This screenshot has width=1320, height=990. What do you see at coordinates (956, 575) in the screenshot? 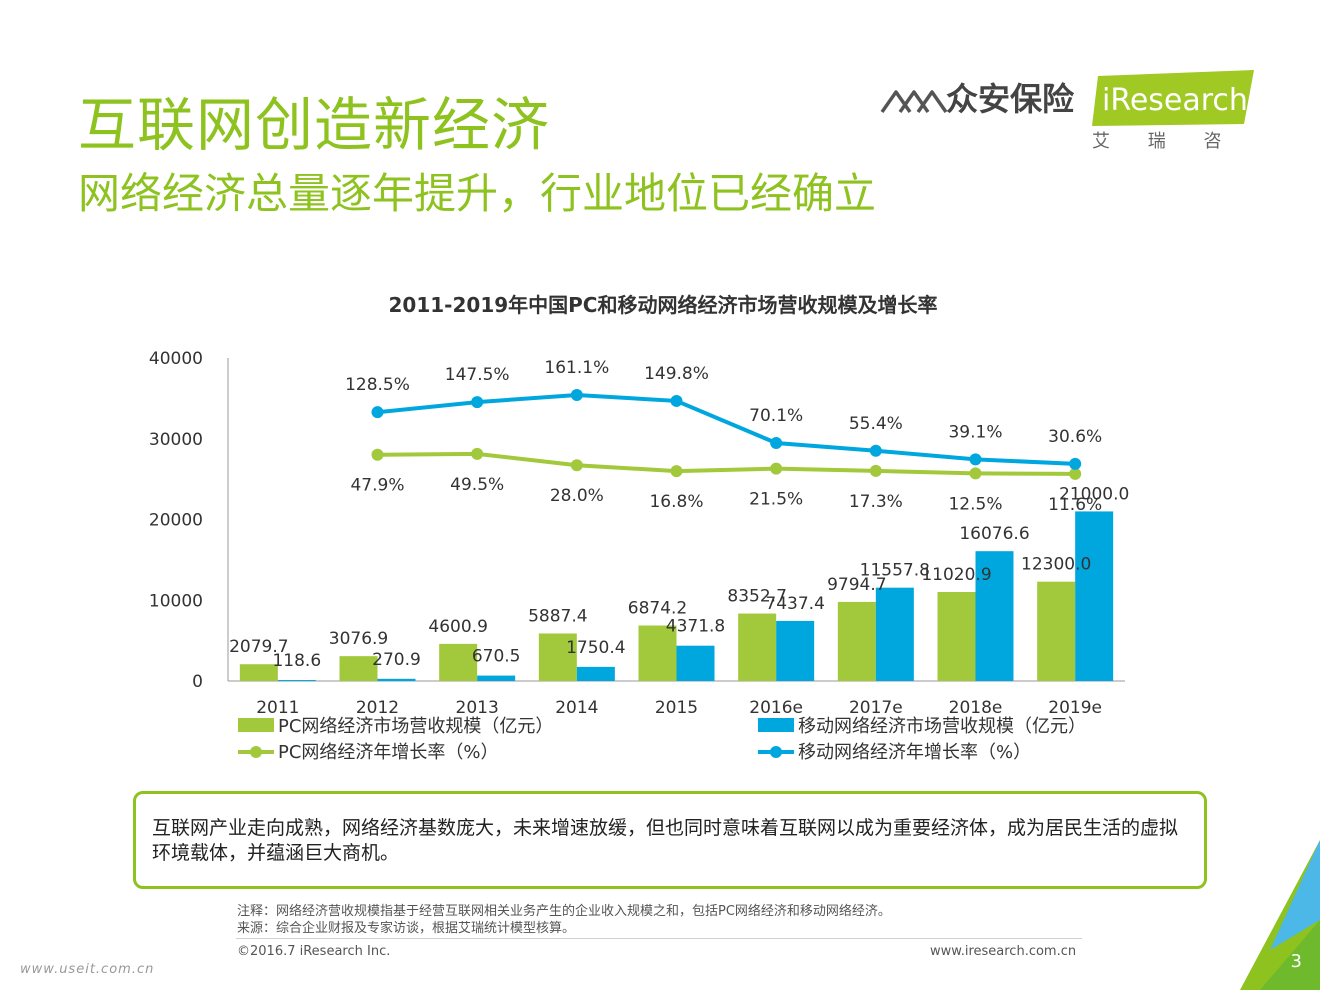
I see `pc-revenue-label: 11020.9` at bounding box center [956, 575].